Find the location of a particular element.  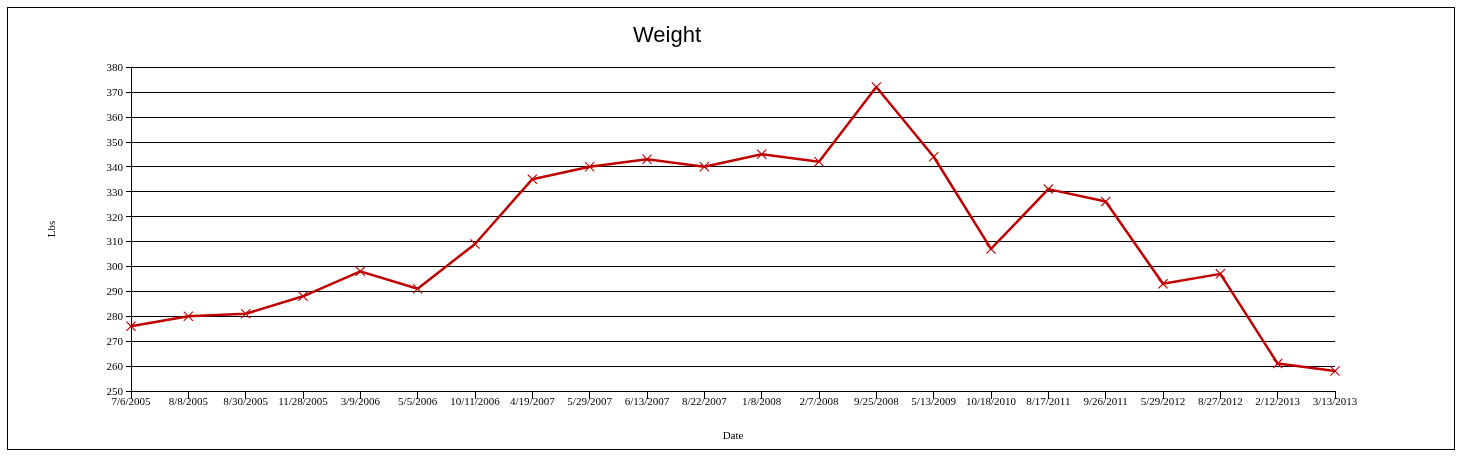

x-tick-label: 3/13/2013 is located at coordinates (1335, 400).